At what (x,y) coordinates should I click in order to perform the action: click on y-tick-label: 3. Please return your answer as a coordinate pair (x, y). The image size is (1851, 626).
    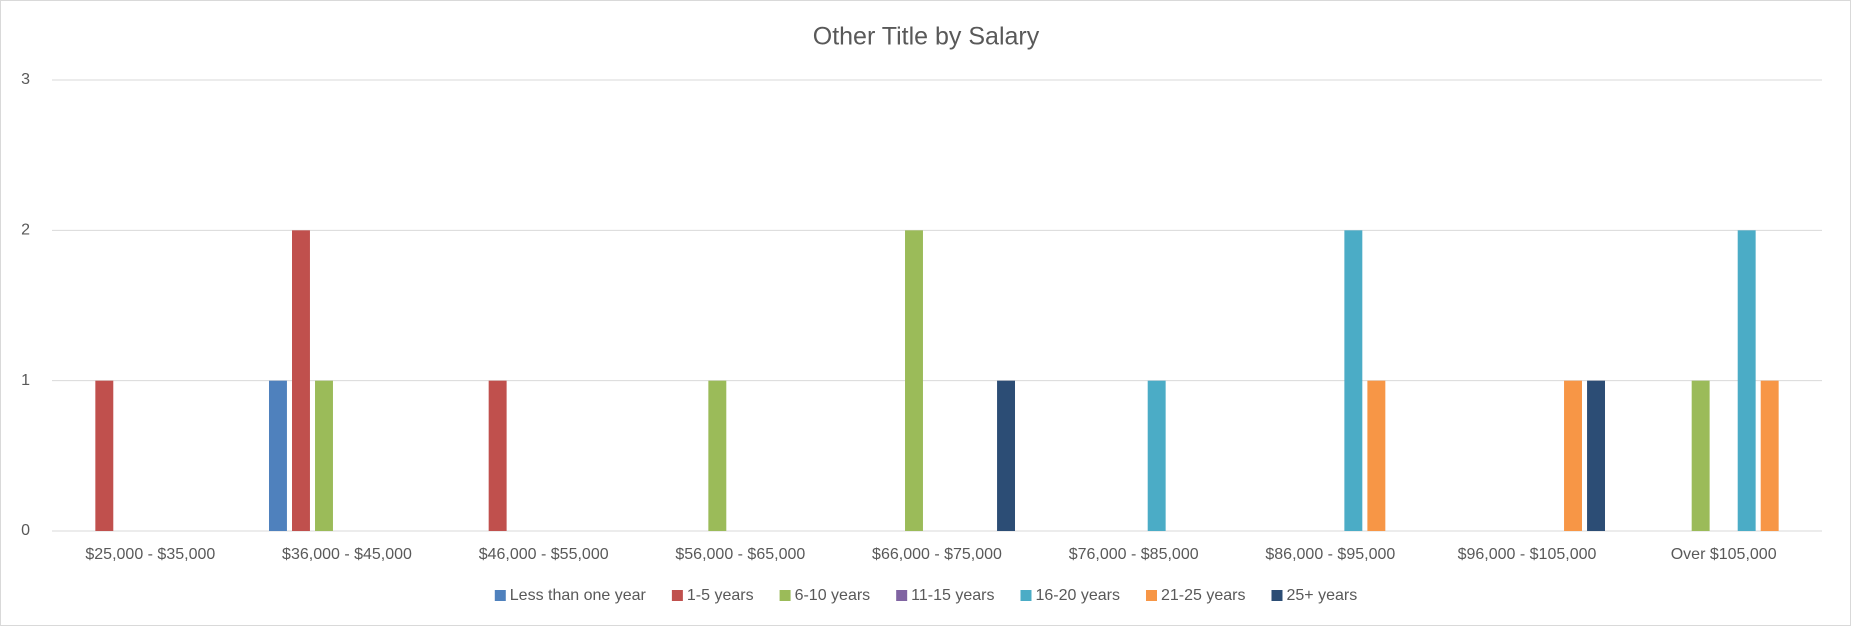
    Looking at the image, I should click on (25, 79).